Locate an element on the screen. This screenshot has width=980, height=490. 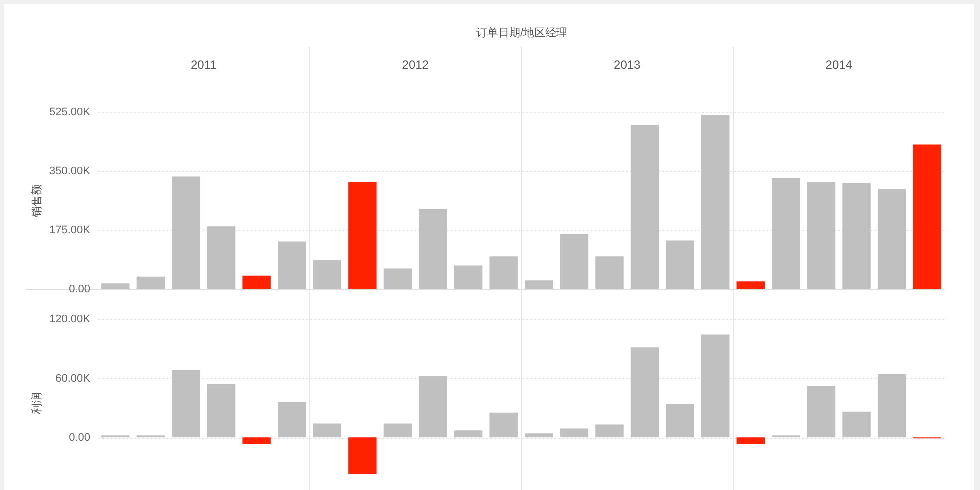
y-axis-title: 利润 is located at coordinates (37, 403).